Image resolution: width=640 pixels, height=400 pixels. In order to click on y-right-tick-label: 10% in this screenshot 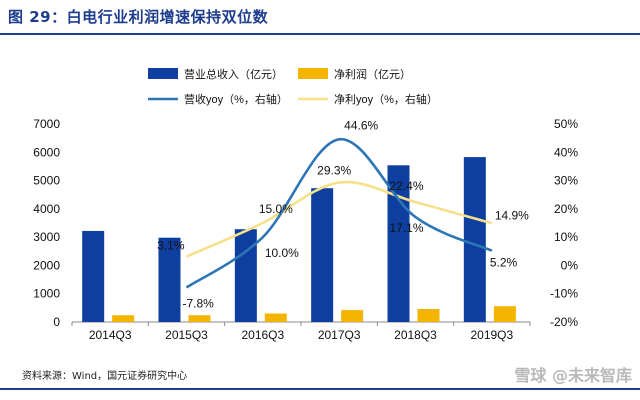, I will do `click(566, 237)`.